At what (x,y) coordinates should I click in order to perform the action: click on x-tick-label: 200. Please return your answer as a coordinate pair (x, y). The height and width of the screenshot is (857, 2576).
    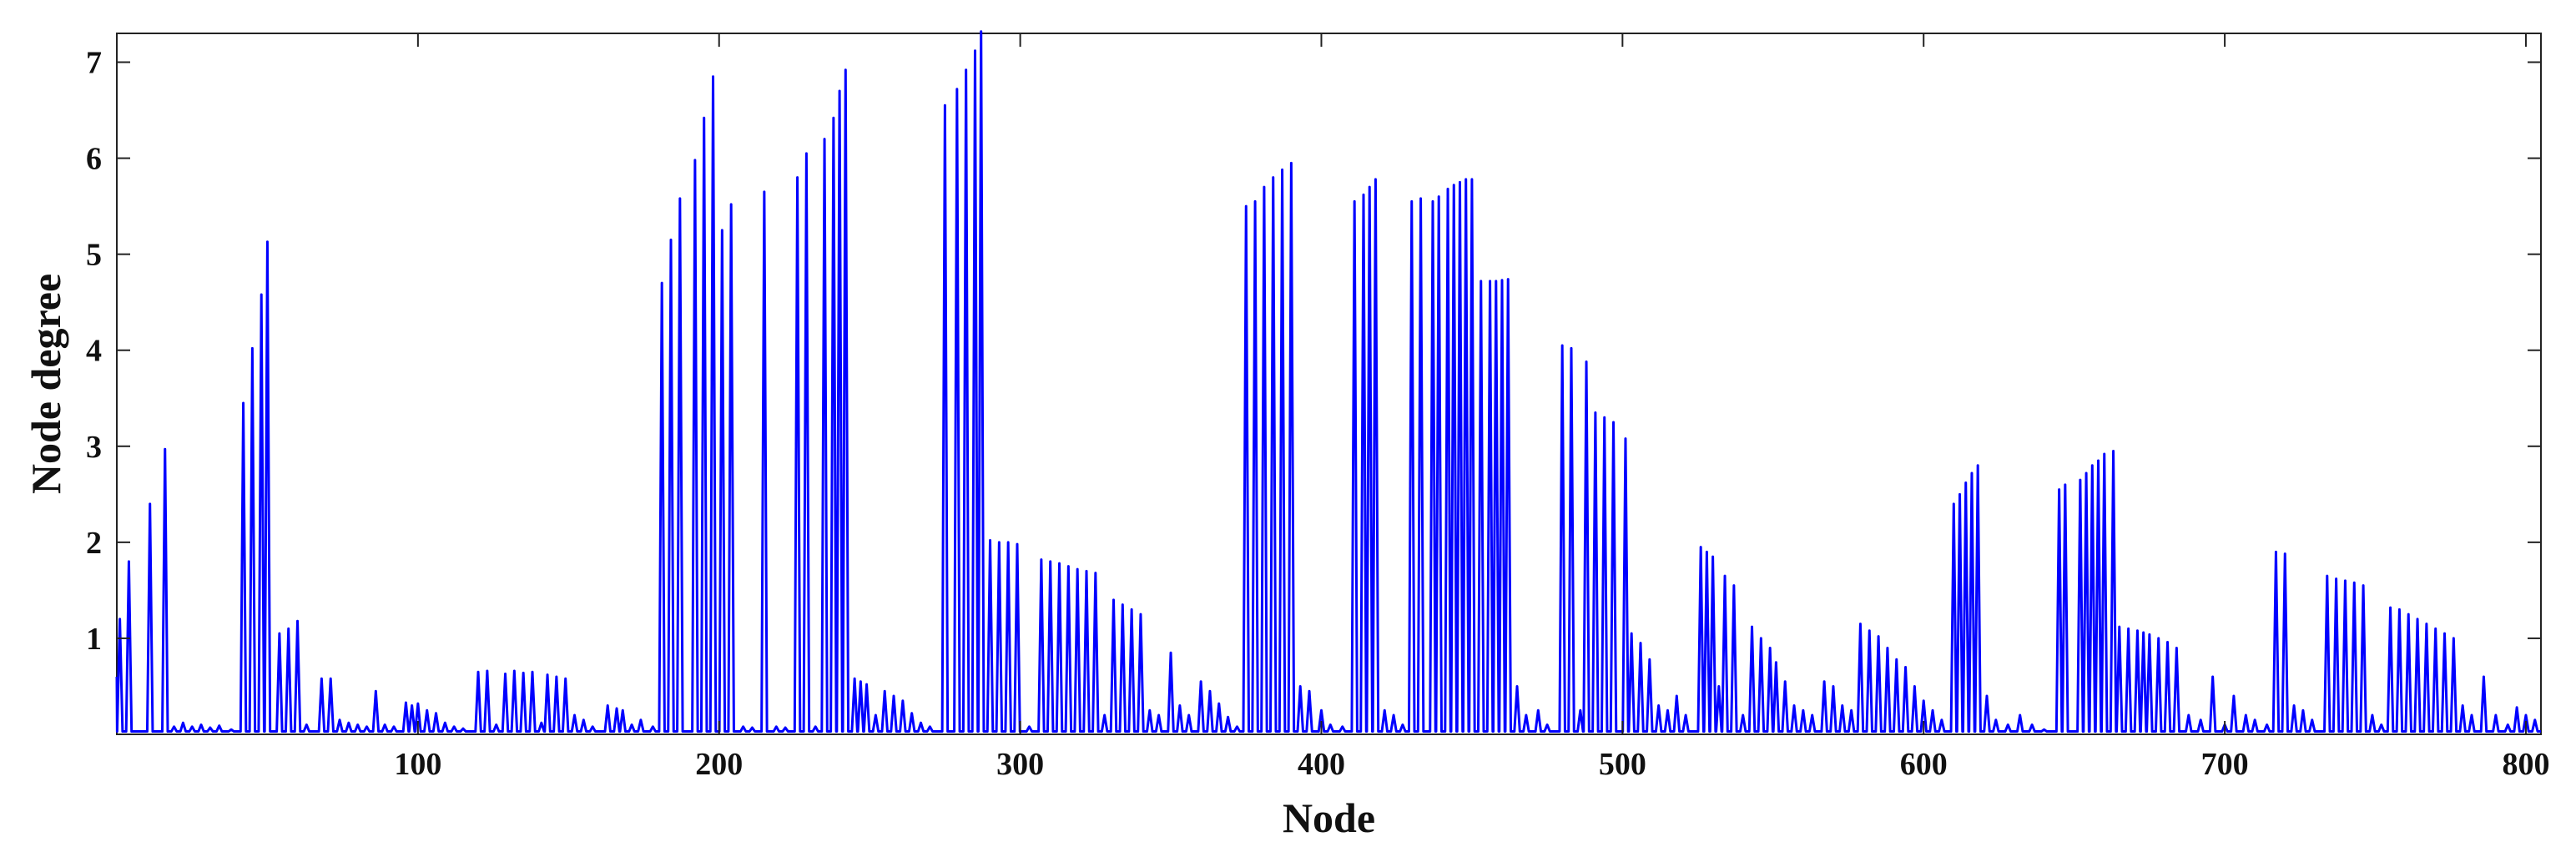
    Looking at the image, I should click on (719, 765).